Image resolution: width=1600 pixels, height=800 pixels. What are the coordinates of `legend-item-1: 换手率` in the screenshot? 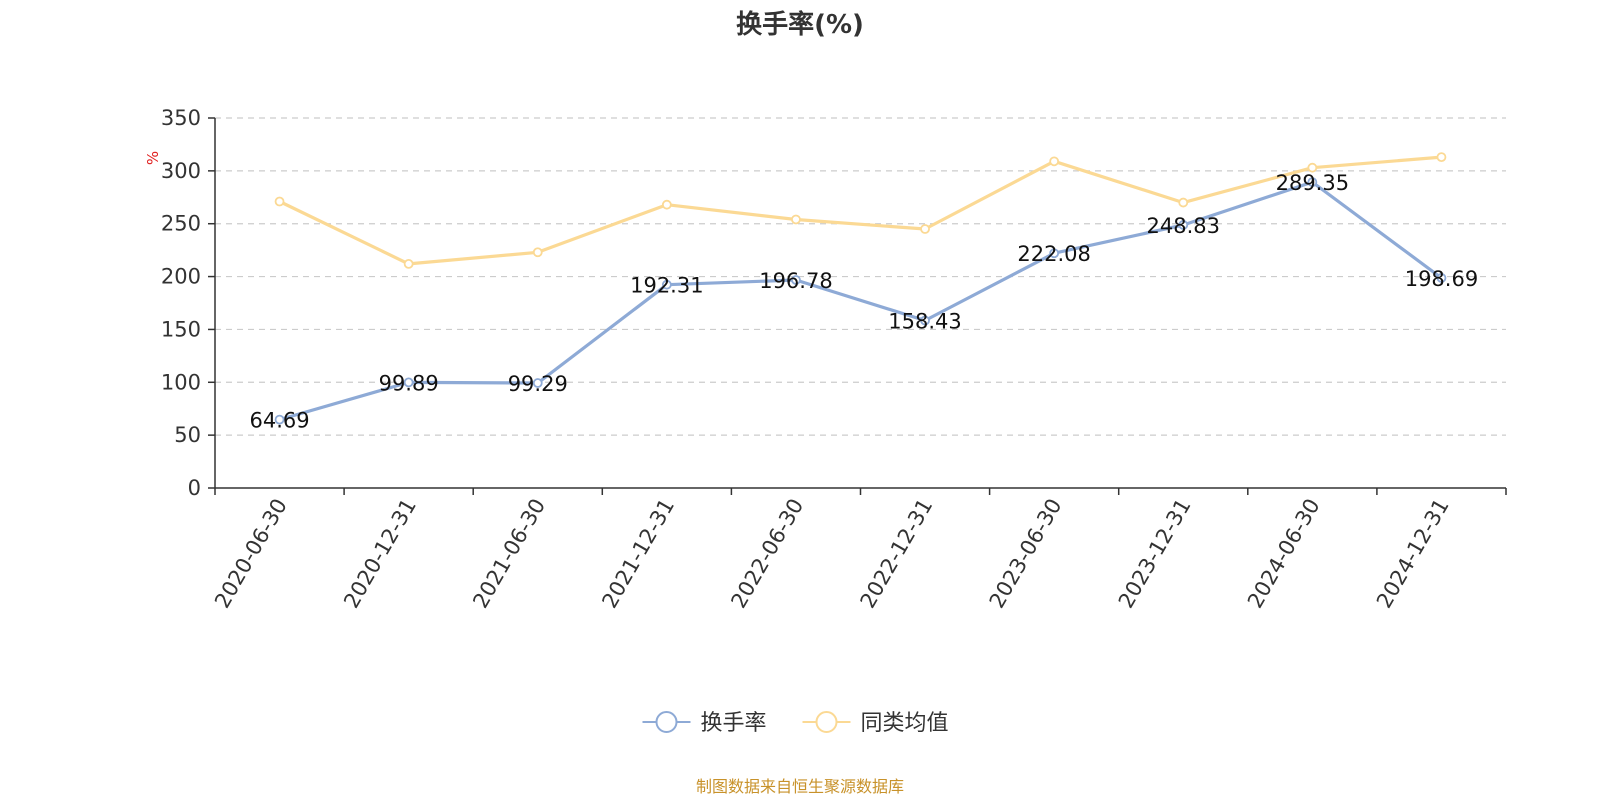 It's located at (704, 723).